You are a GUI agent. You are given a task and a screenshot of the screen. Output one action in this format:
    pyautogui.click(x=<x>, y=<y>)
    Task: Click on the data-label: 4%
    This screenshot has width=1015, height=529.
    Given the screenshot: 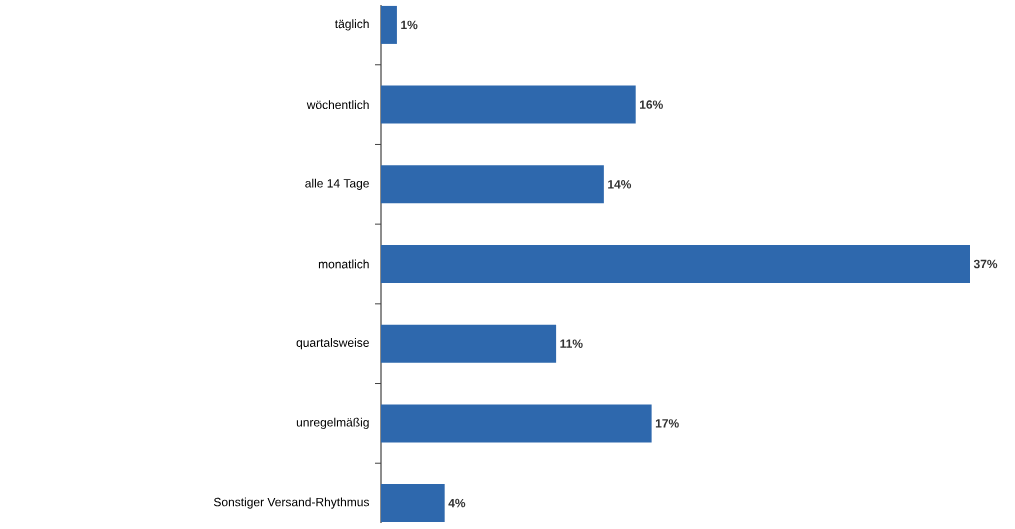 What is the action you would take?
    pyautogui.click(x=457, y=503)
    